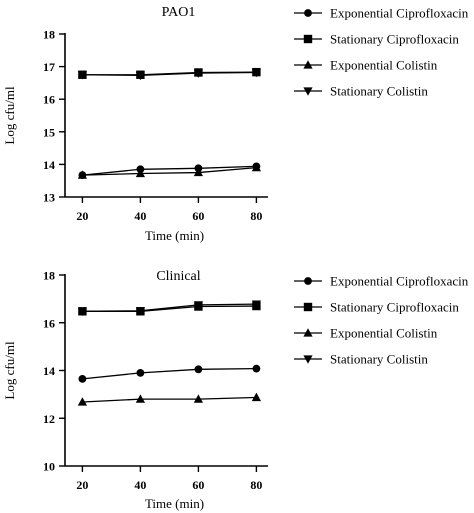 Image resolution: width=474 pixels, height=513 pixels. I want to click on y-tick-label: 15, so click(49, 132).